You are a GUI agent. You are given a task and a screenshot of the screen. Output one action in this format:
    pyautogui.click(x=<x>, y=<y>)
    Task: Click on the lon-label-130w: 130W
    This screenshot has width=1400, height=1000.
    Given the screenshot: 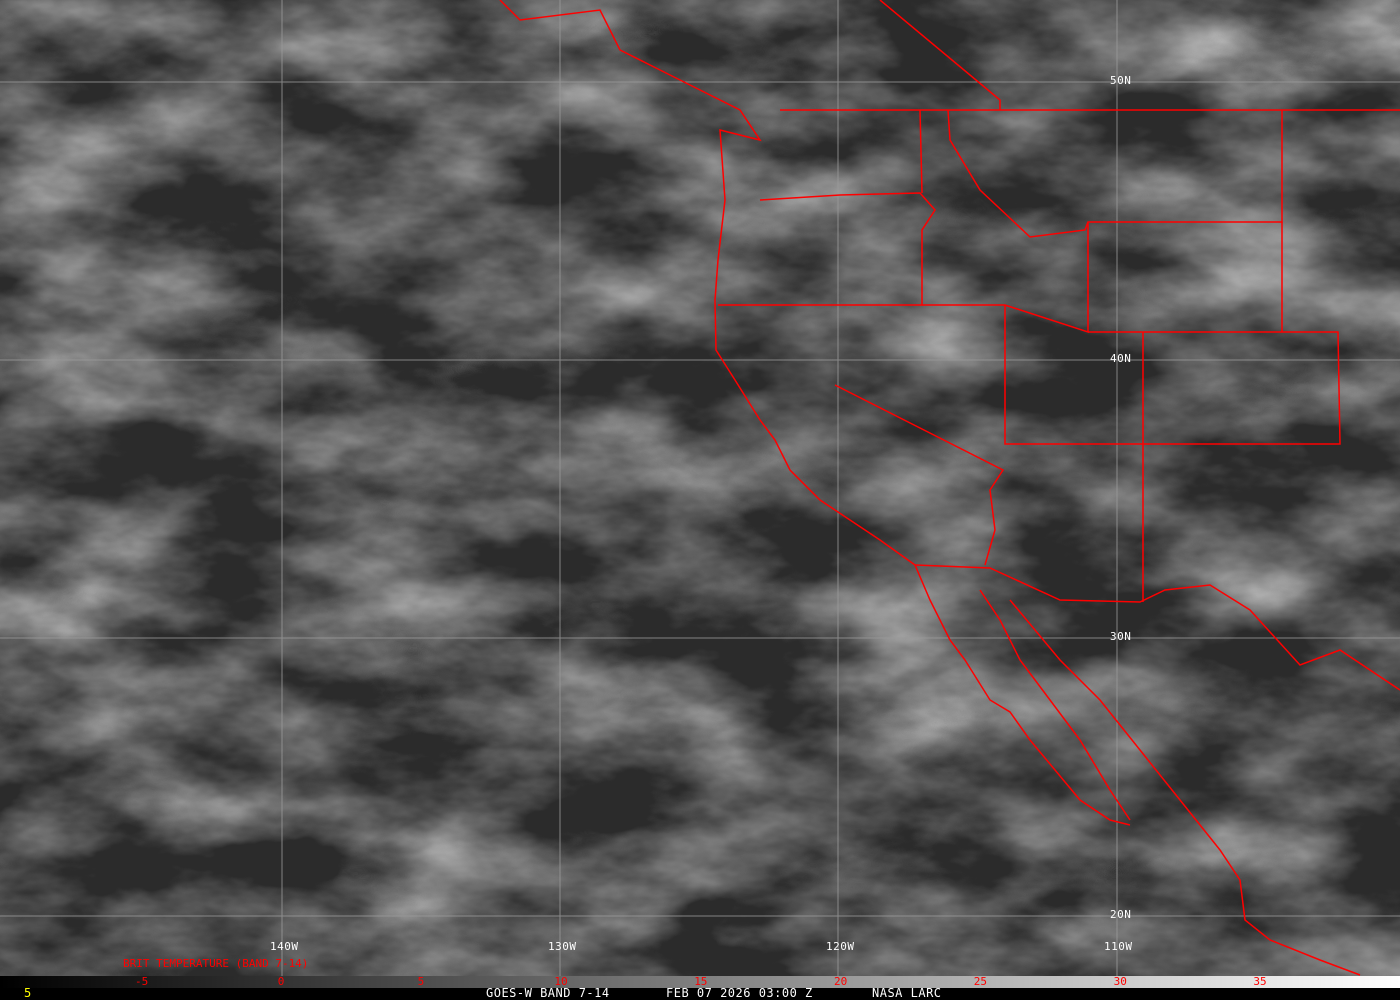 What is the action you would take?
    pyautogui.click(x=562, y=946)
    